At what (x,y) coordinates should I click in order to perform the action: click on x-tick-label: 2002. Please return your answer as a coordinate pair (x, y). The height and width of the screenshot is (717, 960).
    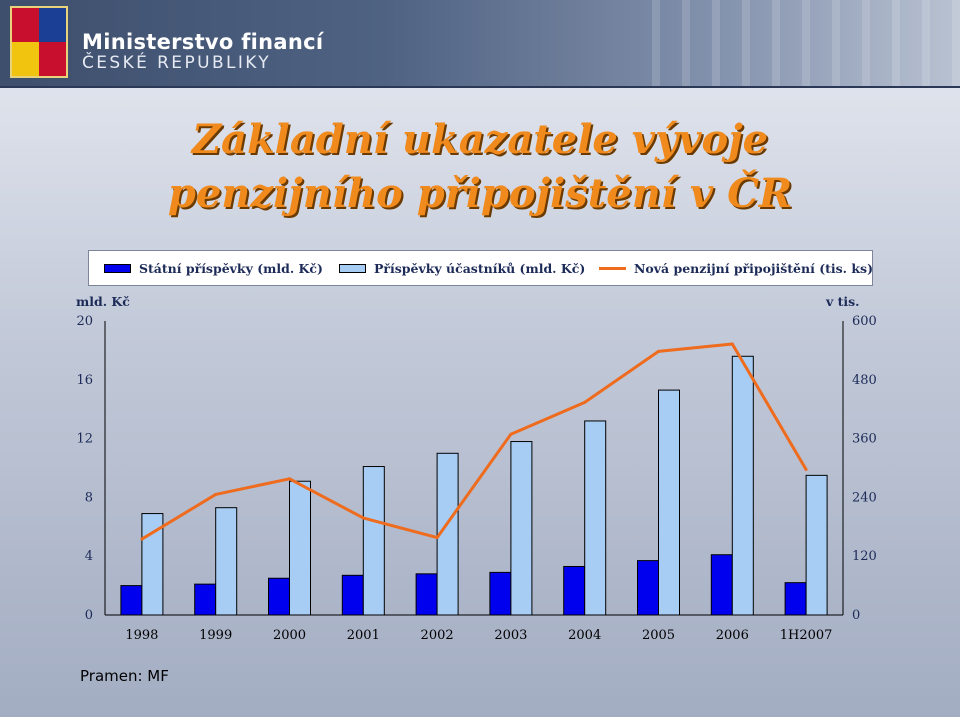
    Looking at the image, I should click on (437, 635).